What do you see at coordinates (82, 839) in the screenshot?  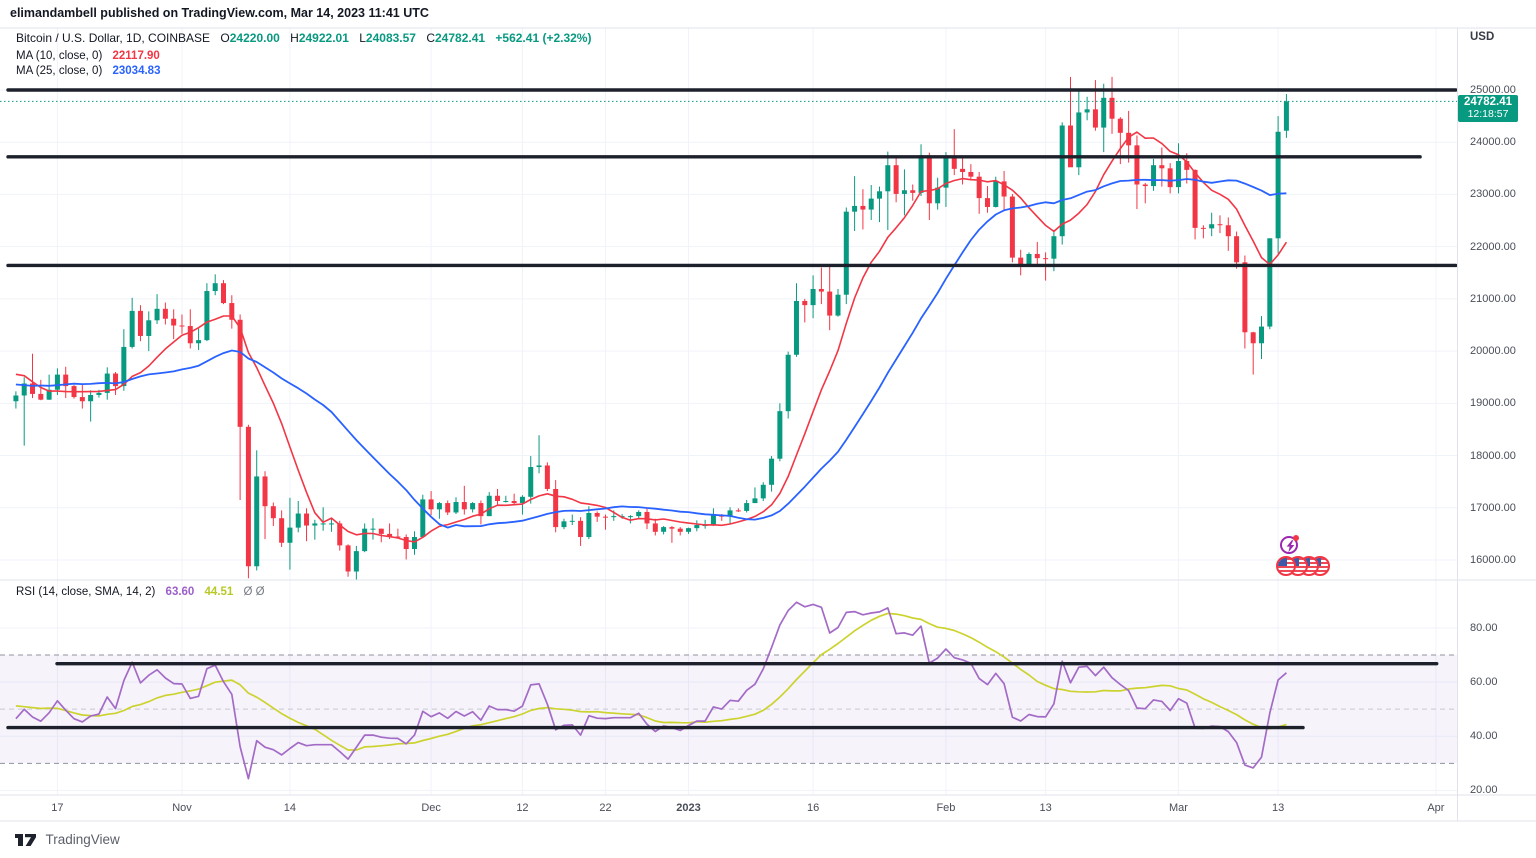 I see `tradingview-logo-text: TradingView` at bounding box center [82, 839].